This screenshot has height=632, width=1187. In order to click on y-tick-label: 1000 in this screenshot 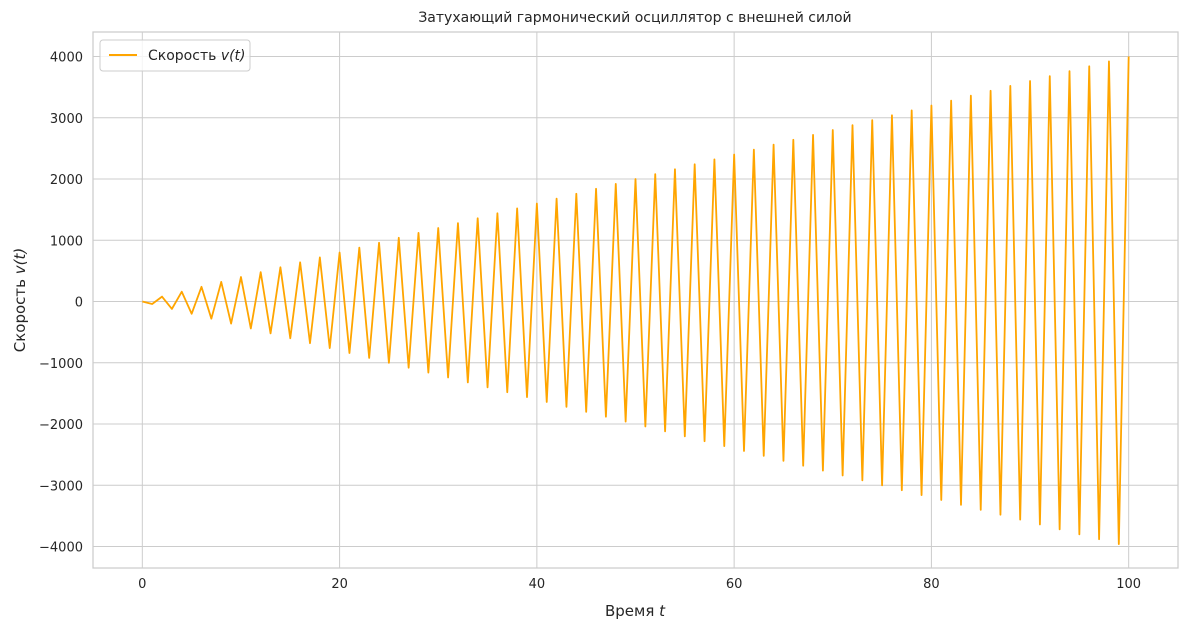, I will do `click(66, 241)`.